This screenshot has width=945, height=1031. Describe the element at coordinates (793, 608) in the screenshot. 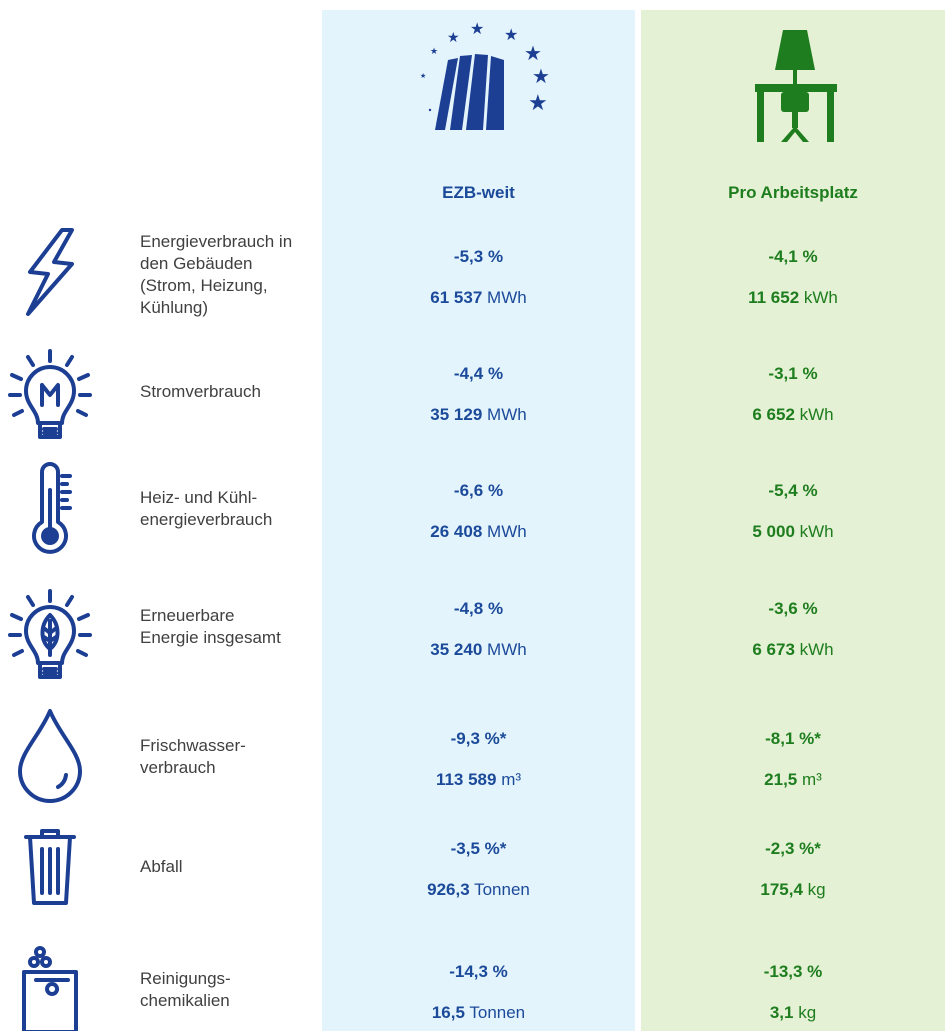

I see `change: -3,6 %` at that location.